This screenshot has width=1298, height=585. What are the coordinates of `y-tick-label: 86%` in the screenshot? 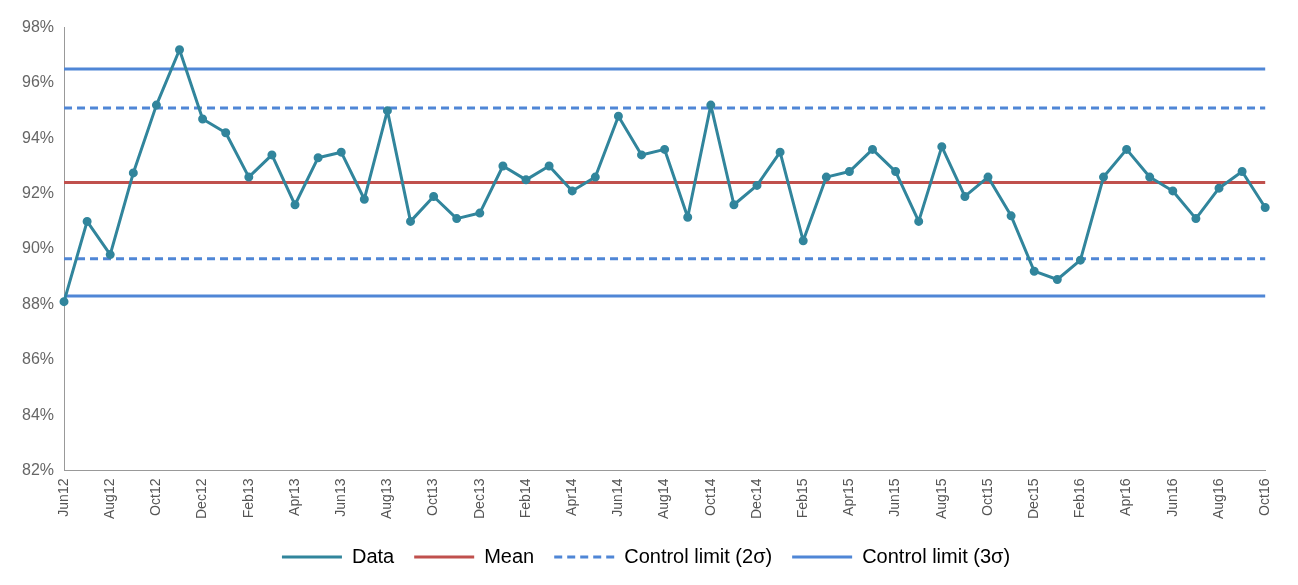 It's located at (38, 359).